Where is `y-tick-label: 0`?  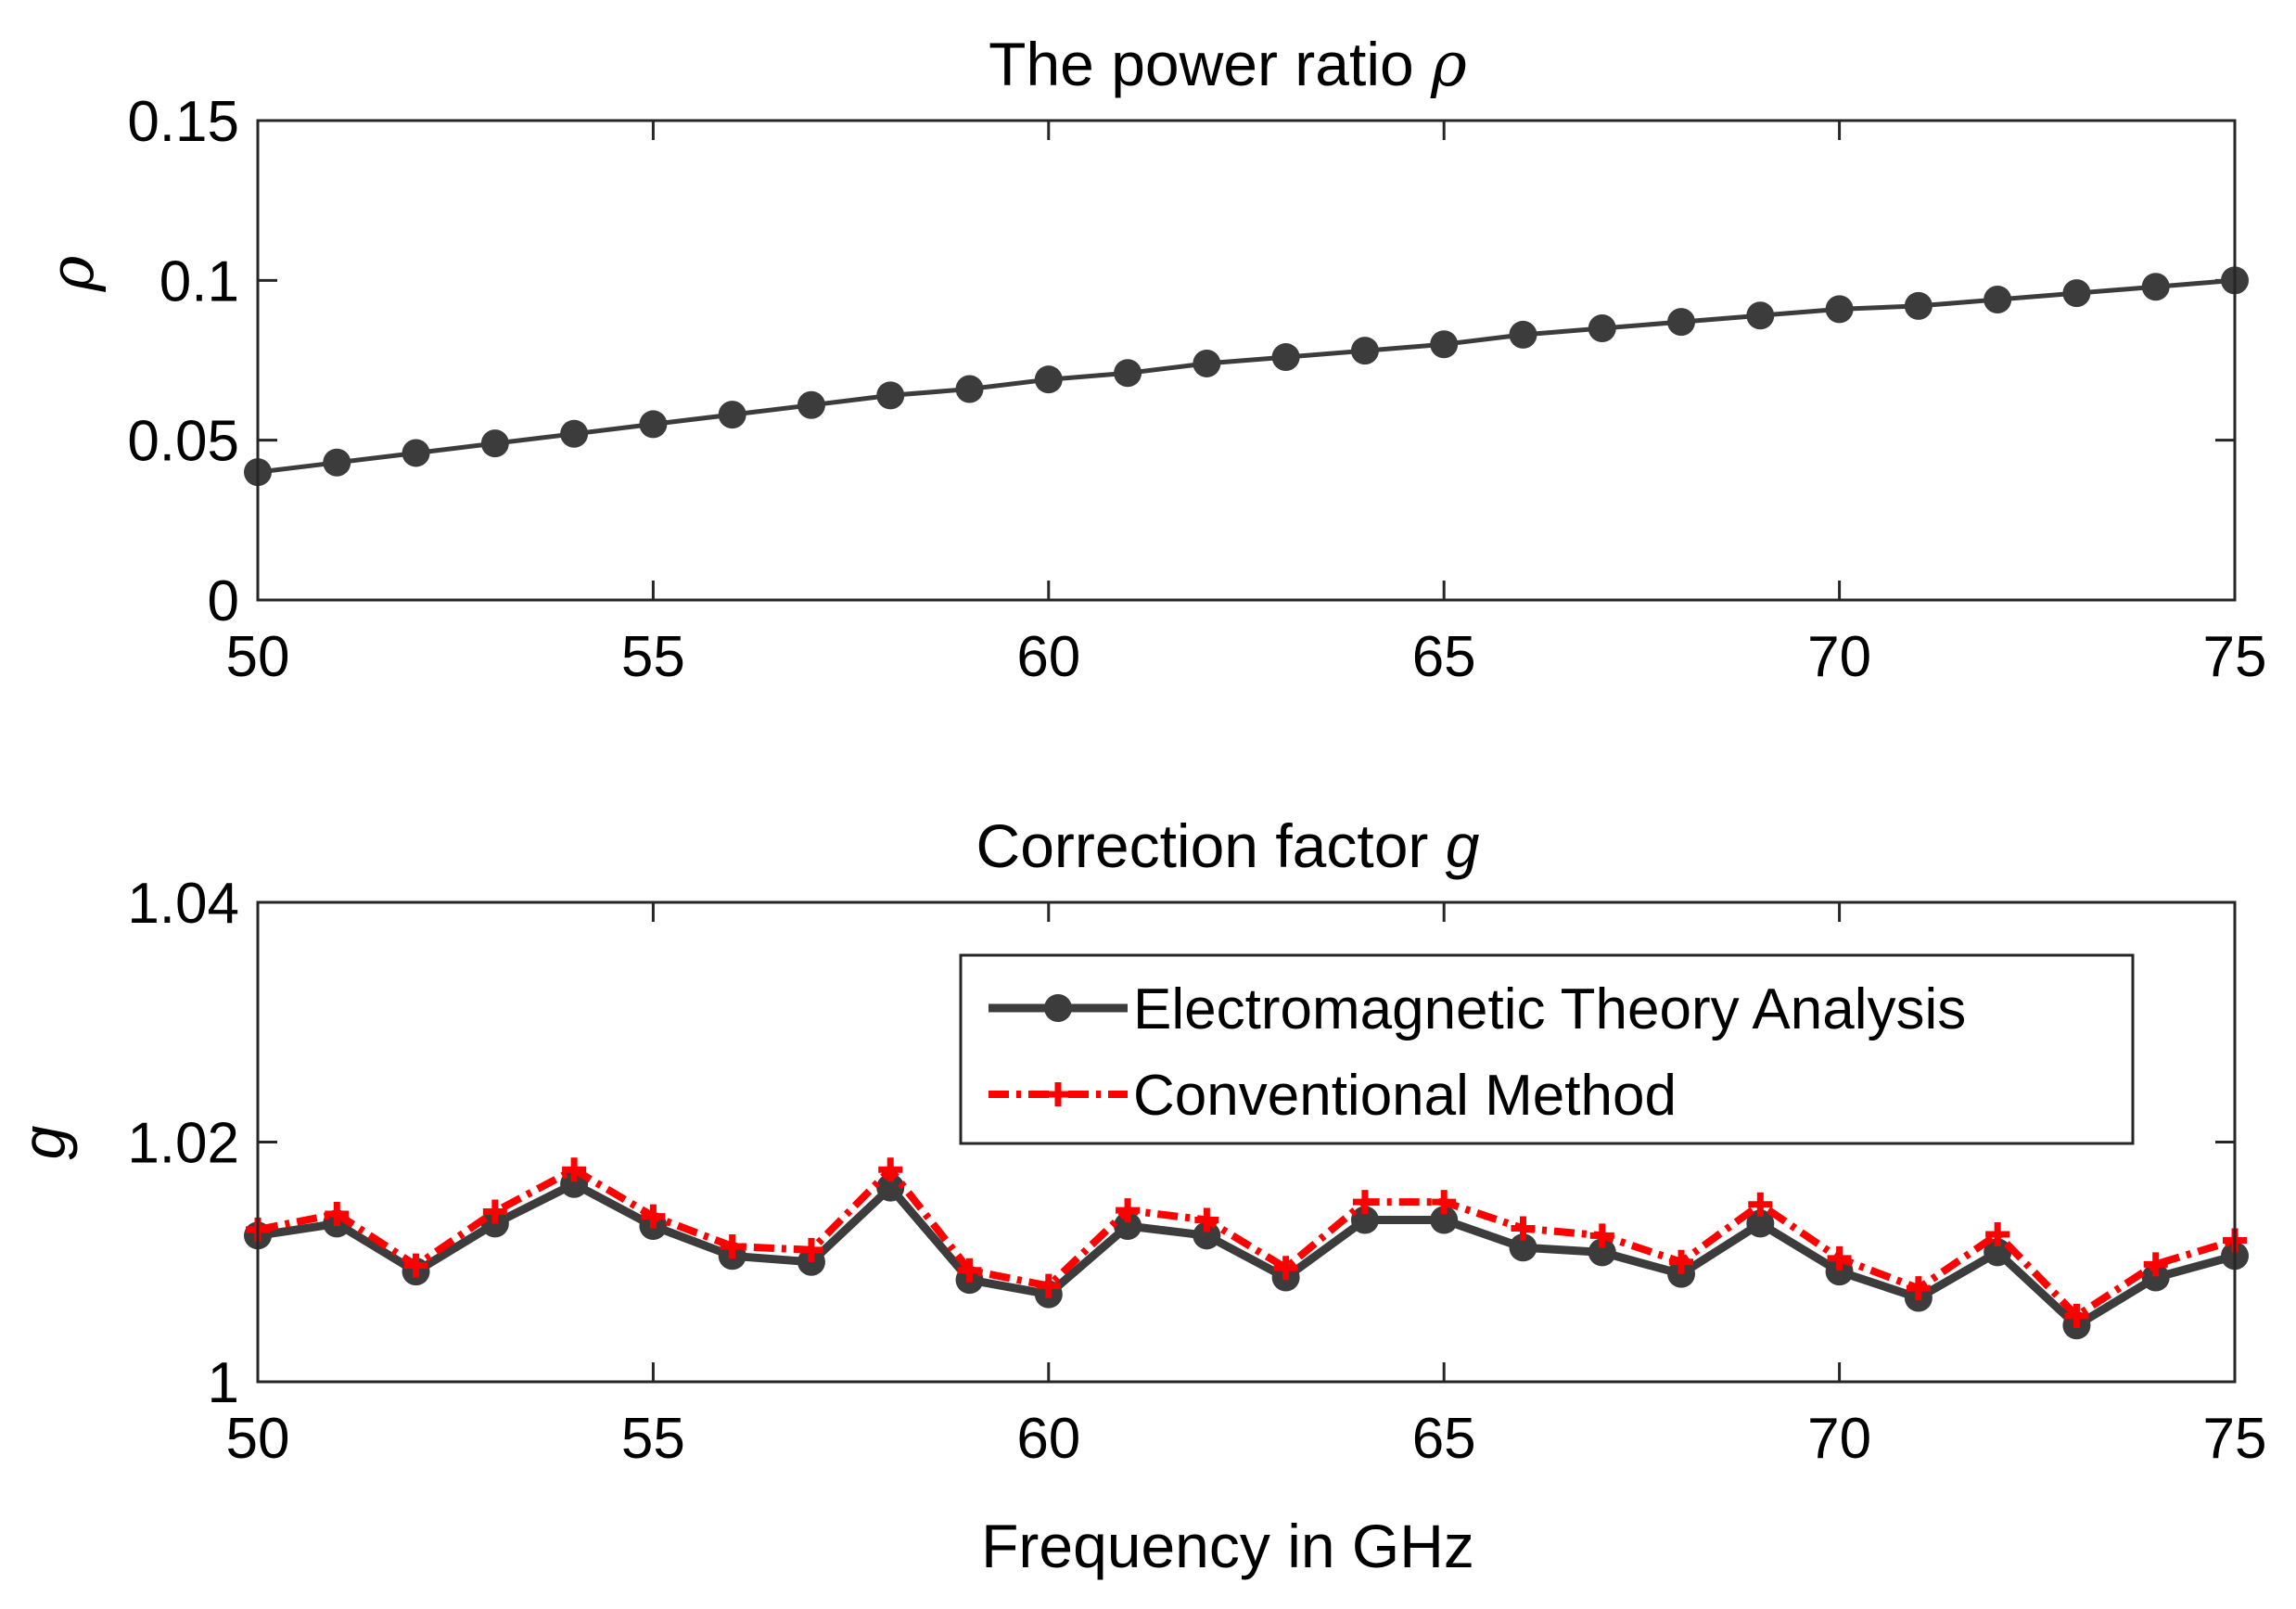 y-tick-label: 0 is located at coordinates (223, 601).